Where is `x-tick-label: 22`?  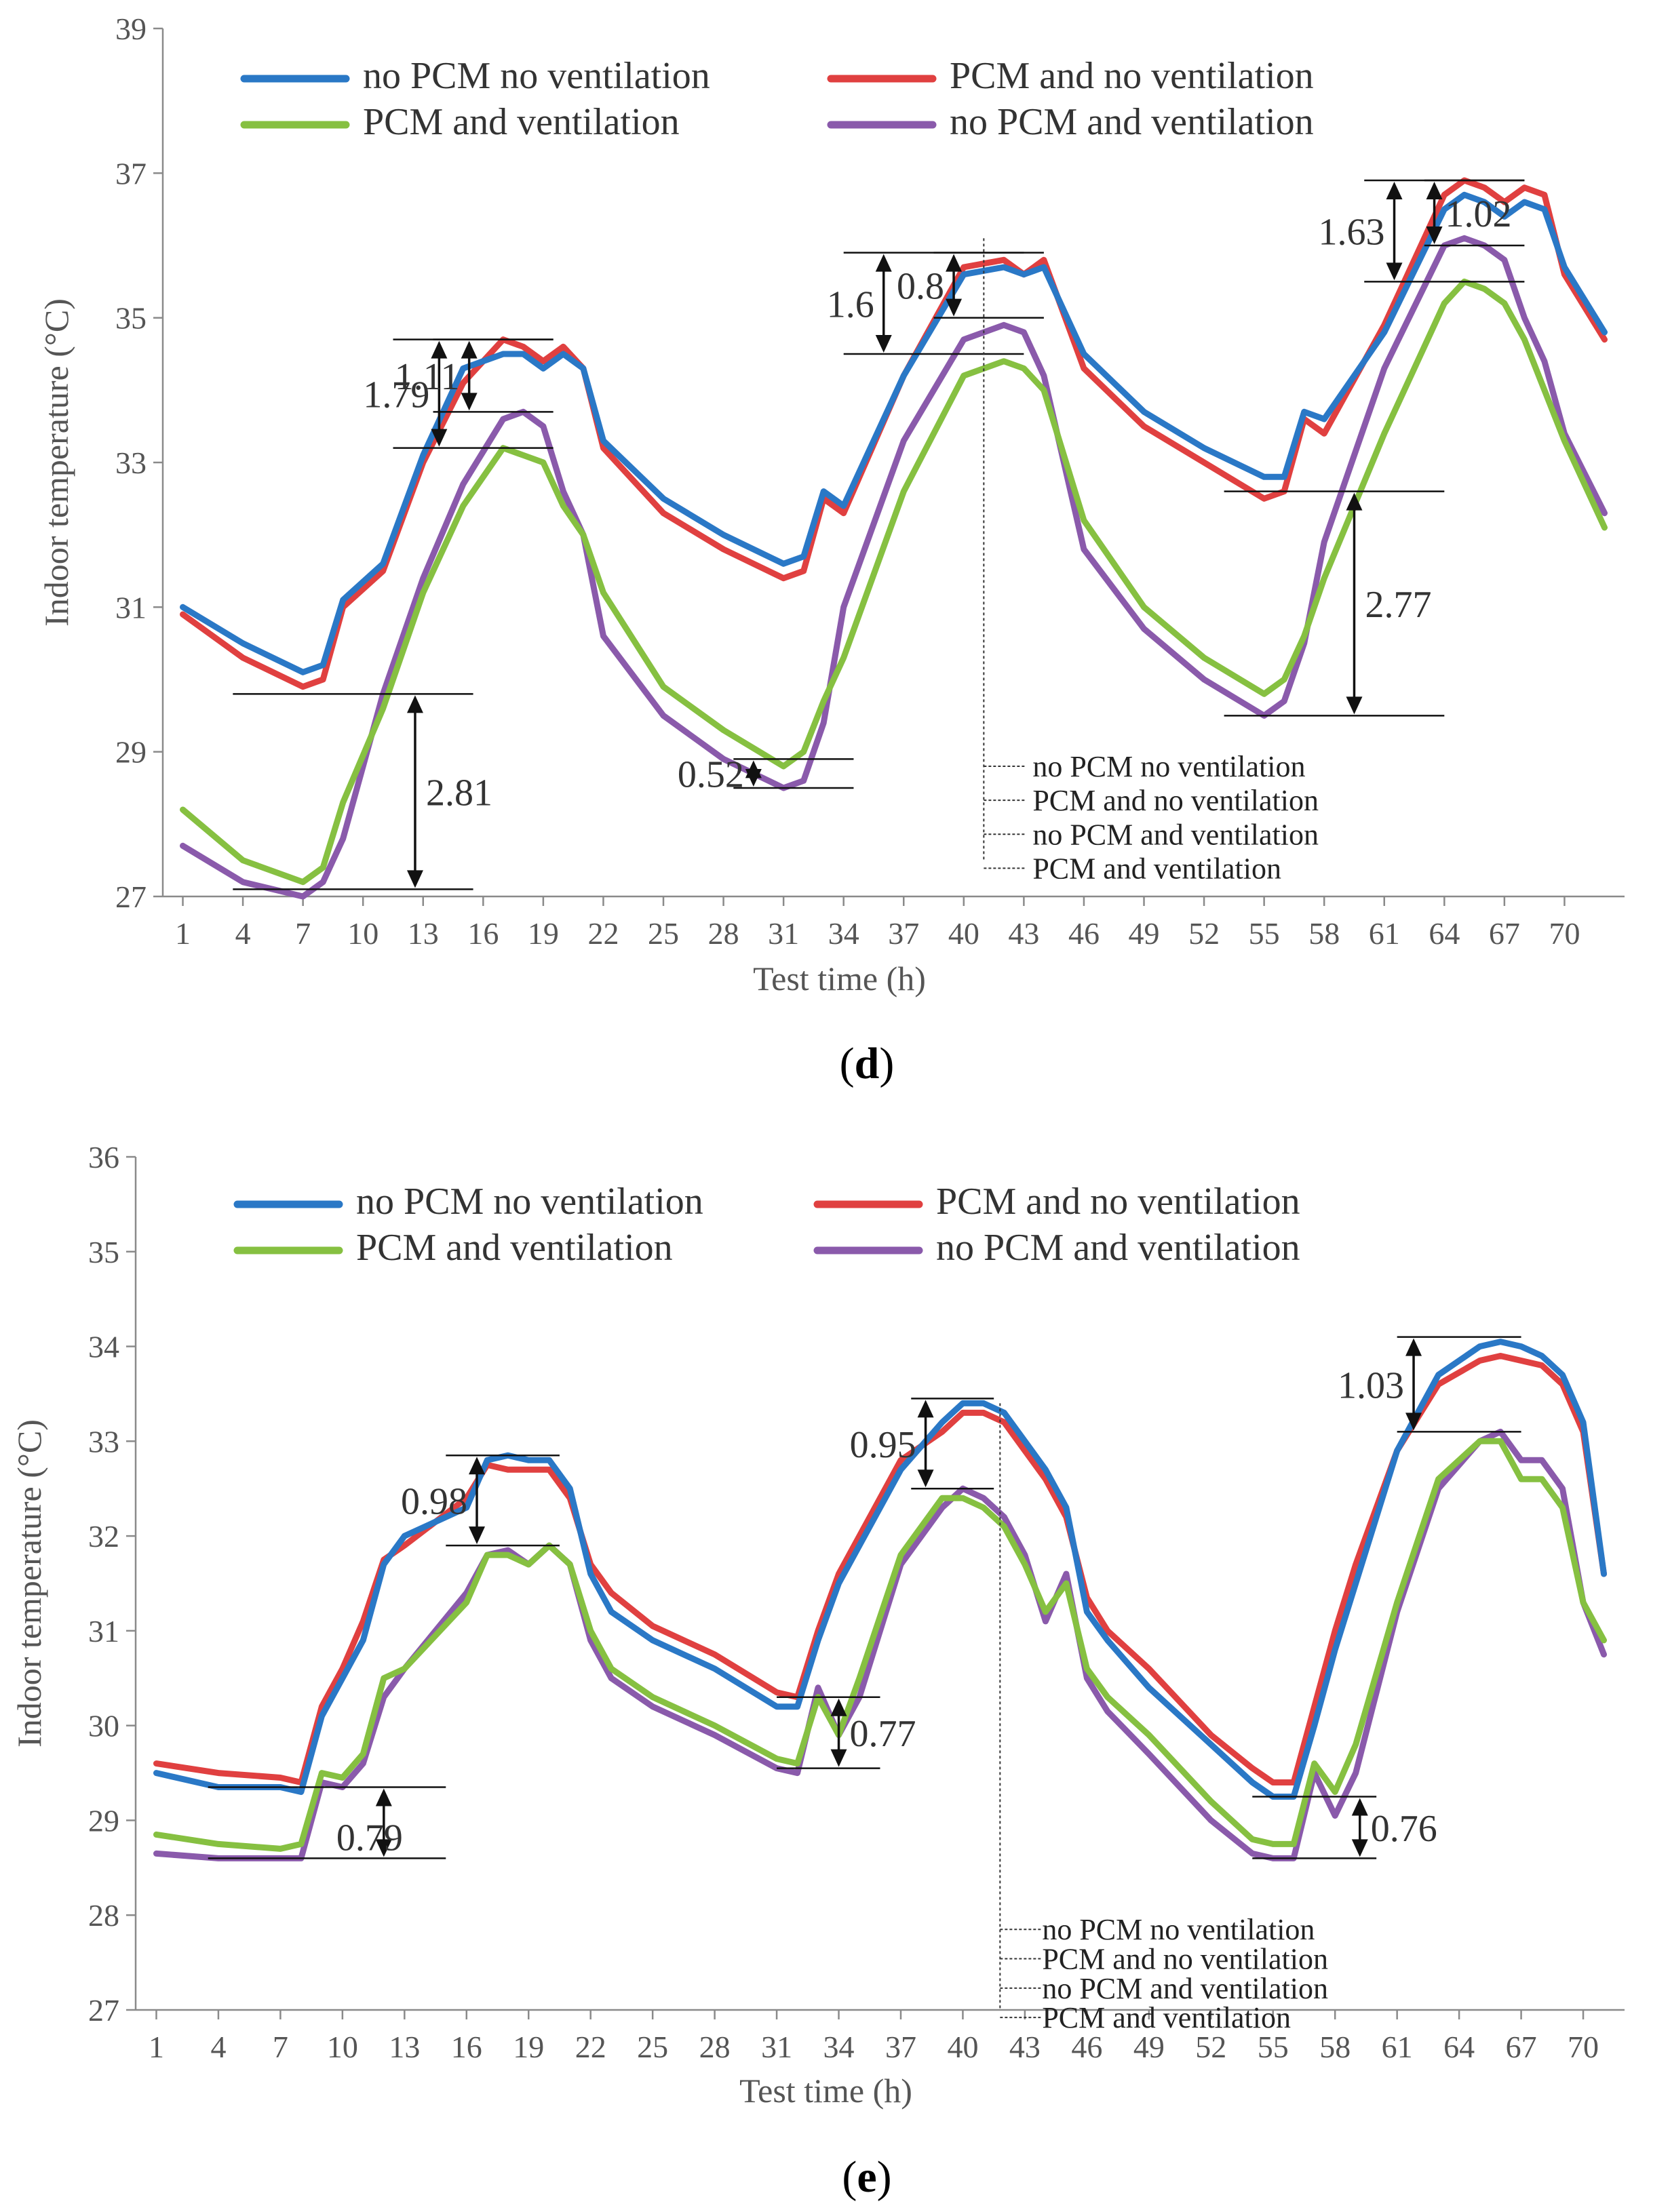 x-tick-label: 22 is located at coordinates (603, 934).